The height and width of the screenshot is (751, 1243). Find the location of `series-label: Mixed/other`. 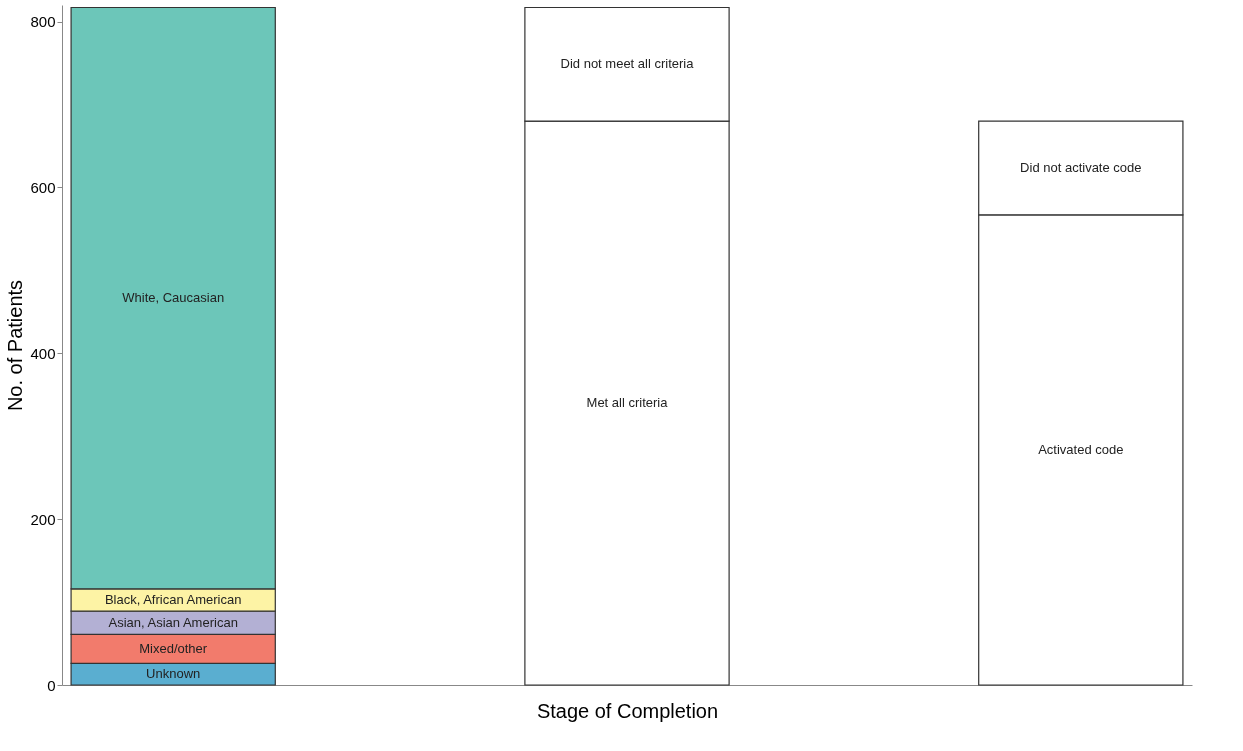

series-label: Mixed/other is located at coordinates (173, 648).